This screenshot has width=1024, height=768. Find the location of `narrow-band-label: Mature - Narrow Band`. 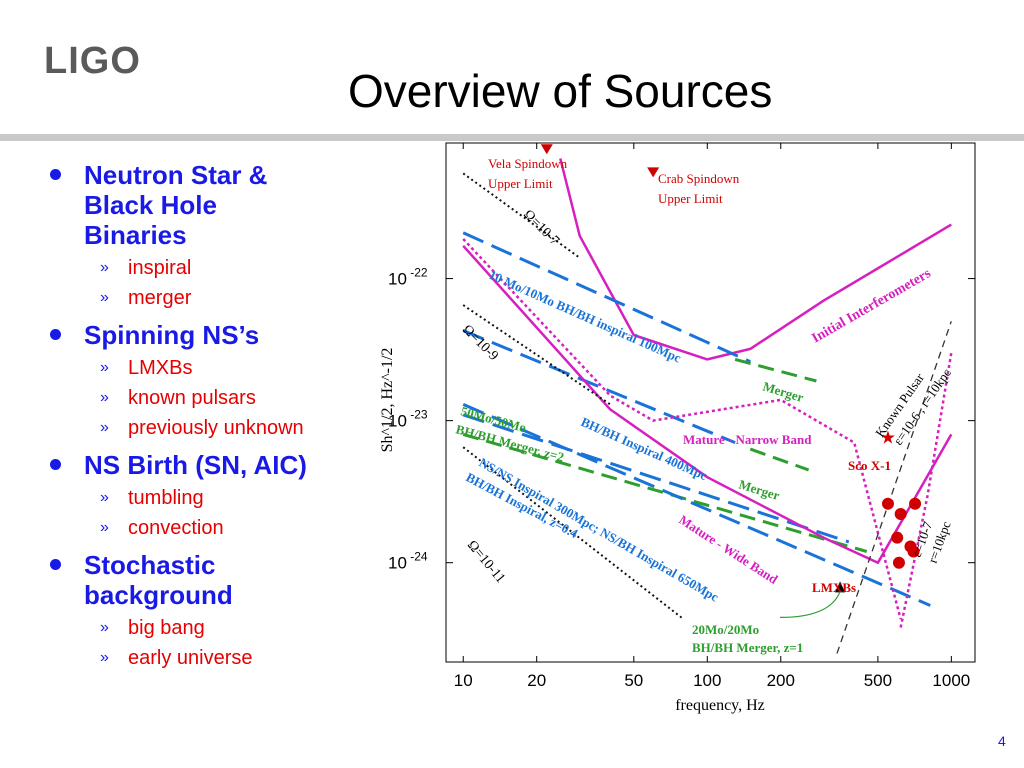

narrow-band-label: Mature - Narrow Band is located at coordinates (747, 439).